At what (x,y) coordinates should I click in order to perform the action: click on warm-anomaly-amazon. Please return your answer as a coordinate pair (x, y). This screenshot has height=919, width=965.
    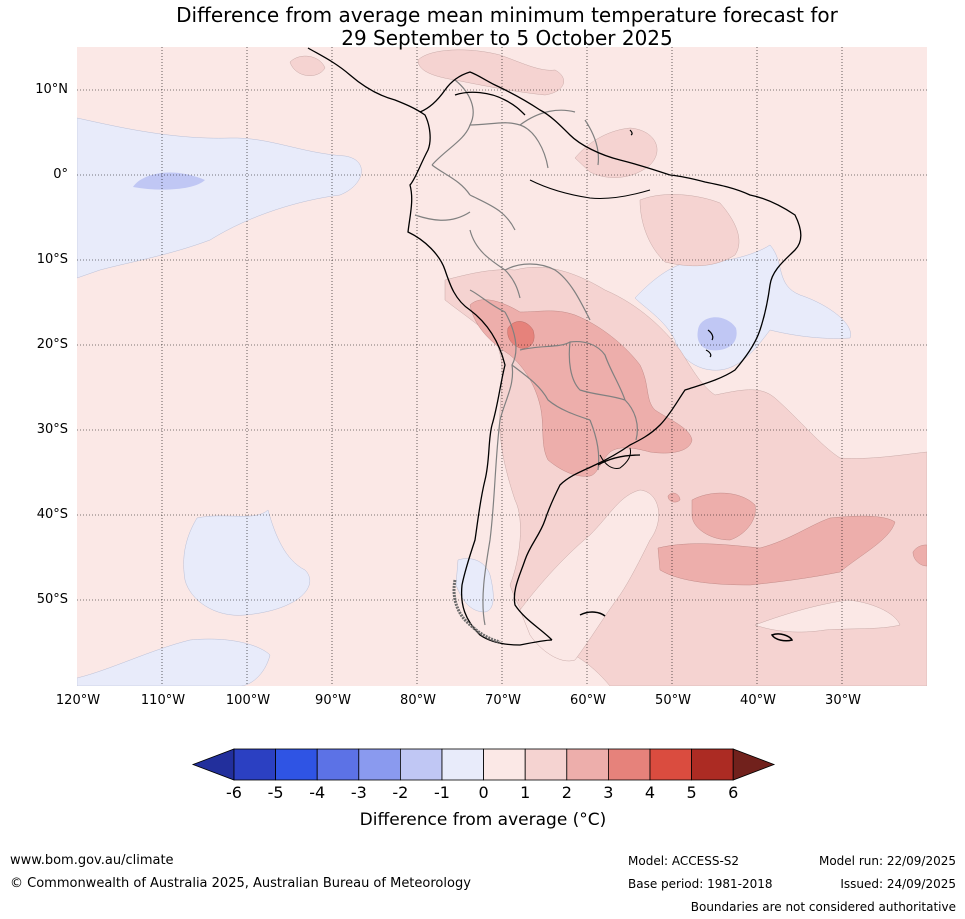
    Looking at the image, I should click on (689, 230).